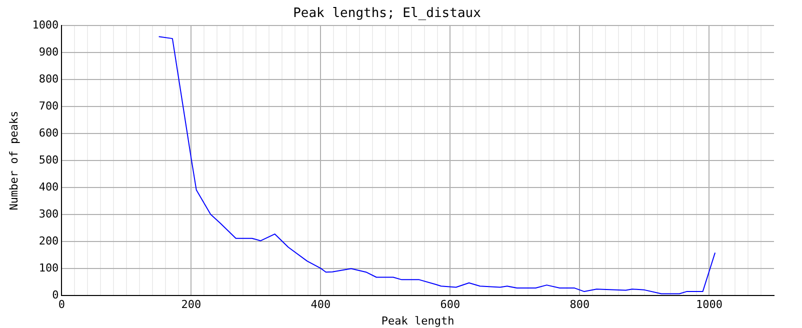 The image size is (802, 328). Describe the element at coordinates (48, 241) in the screenshot. I see `y-tick-label: 200` at that location.